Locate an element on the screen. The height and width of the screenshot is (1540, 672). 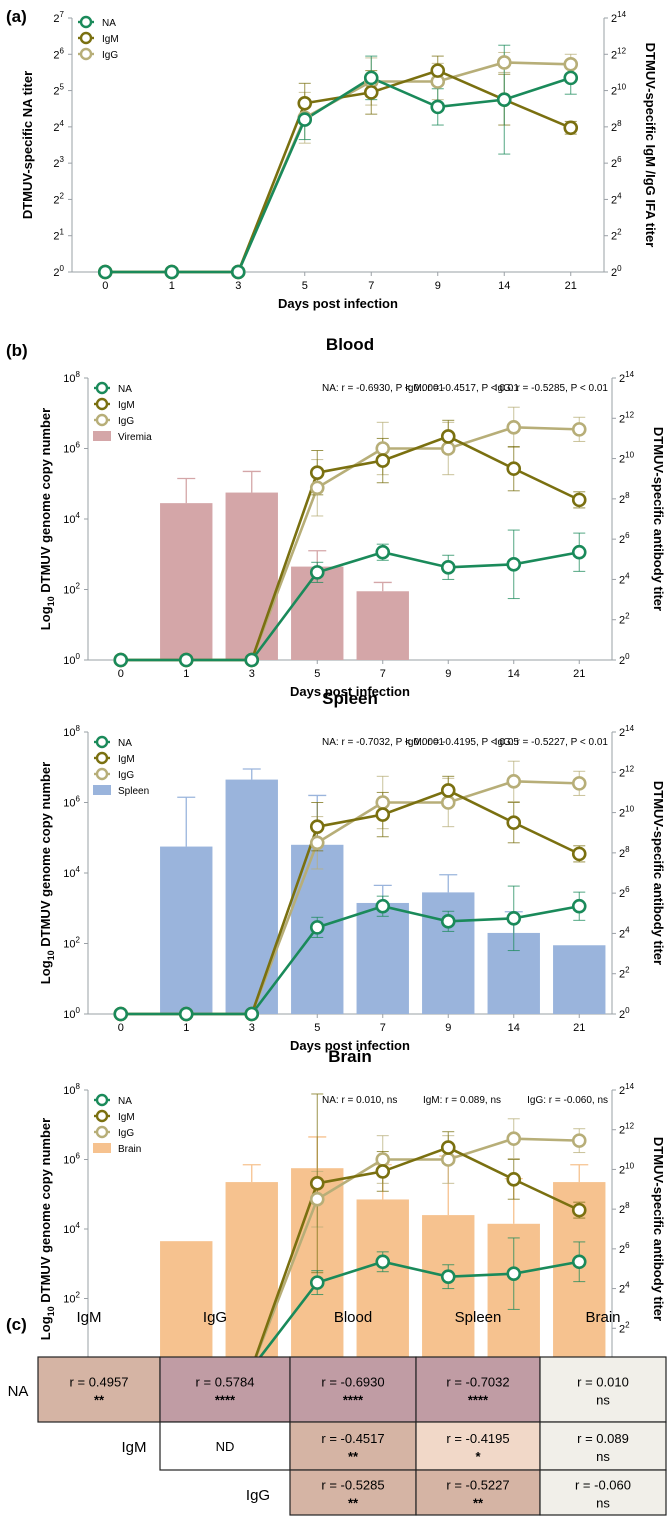
cell-r-value: r = -0.7032 is located at coordinates (477, 1382).